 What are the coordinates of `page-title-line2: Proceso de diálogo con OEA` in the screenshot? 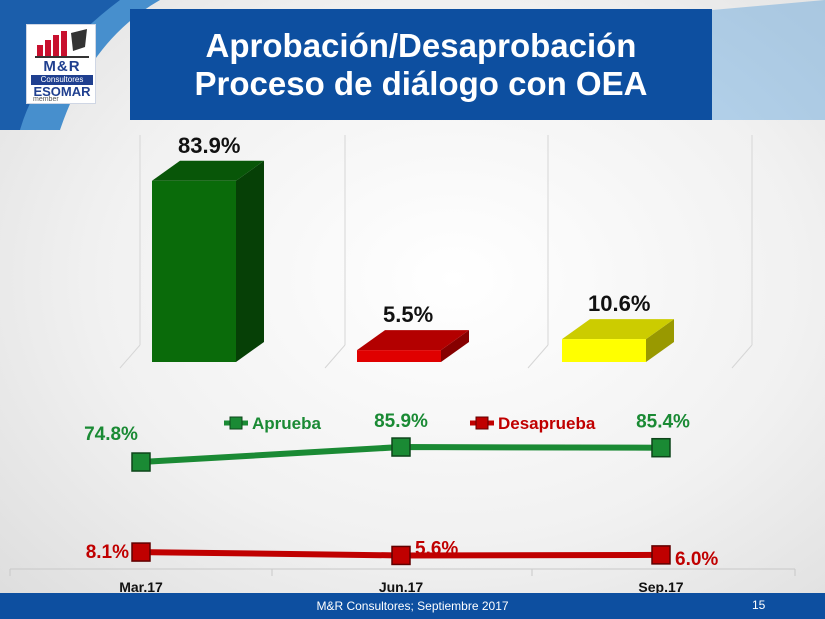 It's located at (421, 83).